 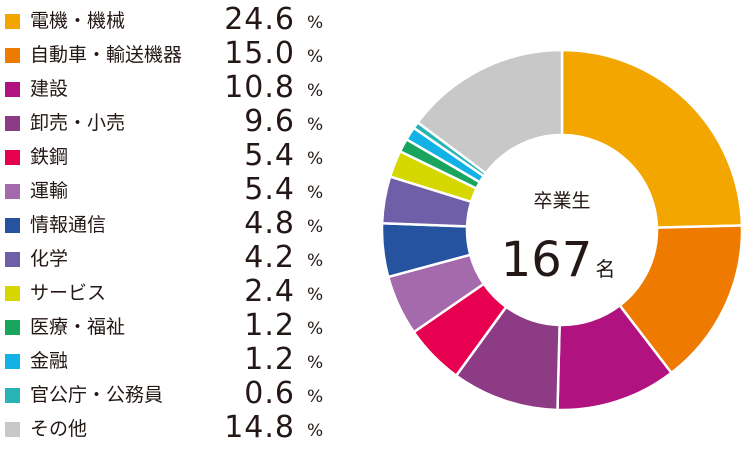 I want to click on legend-label: 鉄鋼, so click(x=49, y=157).